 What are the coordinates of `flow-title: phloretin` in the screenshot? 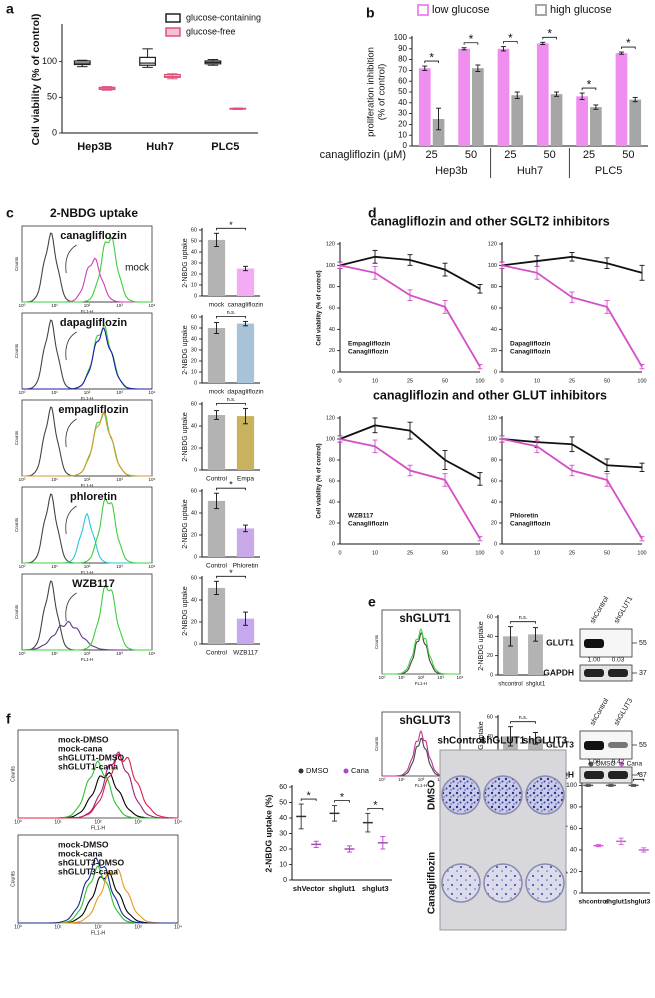 It's located at (93, 497).